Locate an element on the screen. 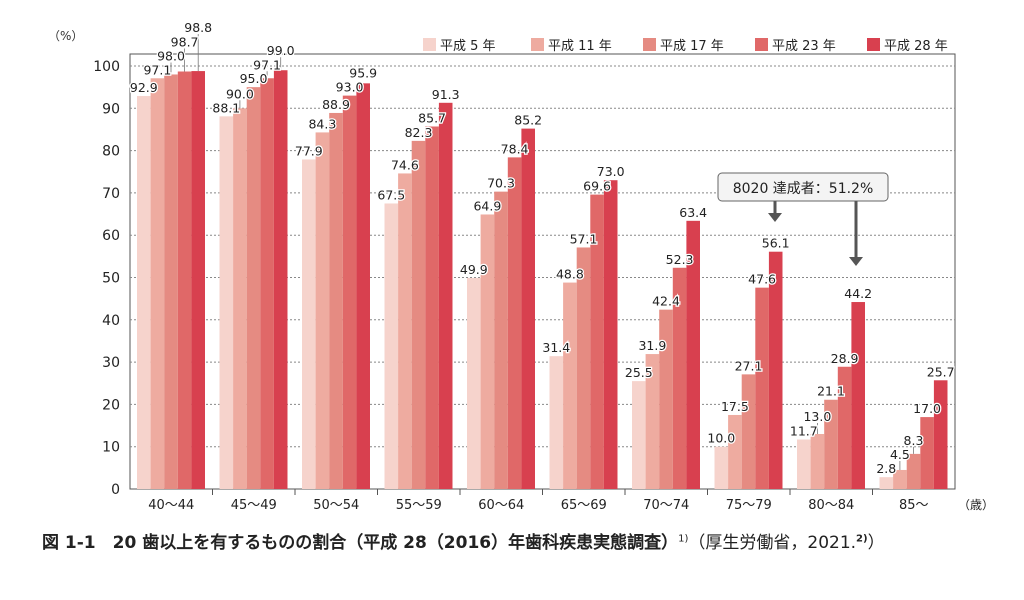 The width and height of the screenshot is (1024, 600). y-tick-label: 40 is located at coordinates (111, 321).